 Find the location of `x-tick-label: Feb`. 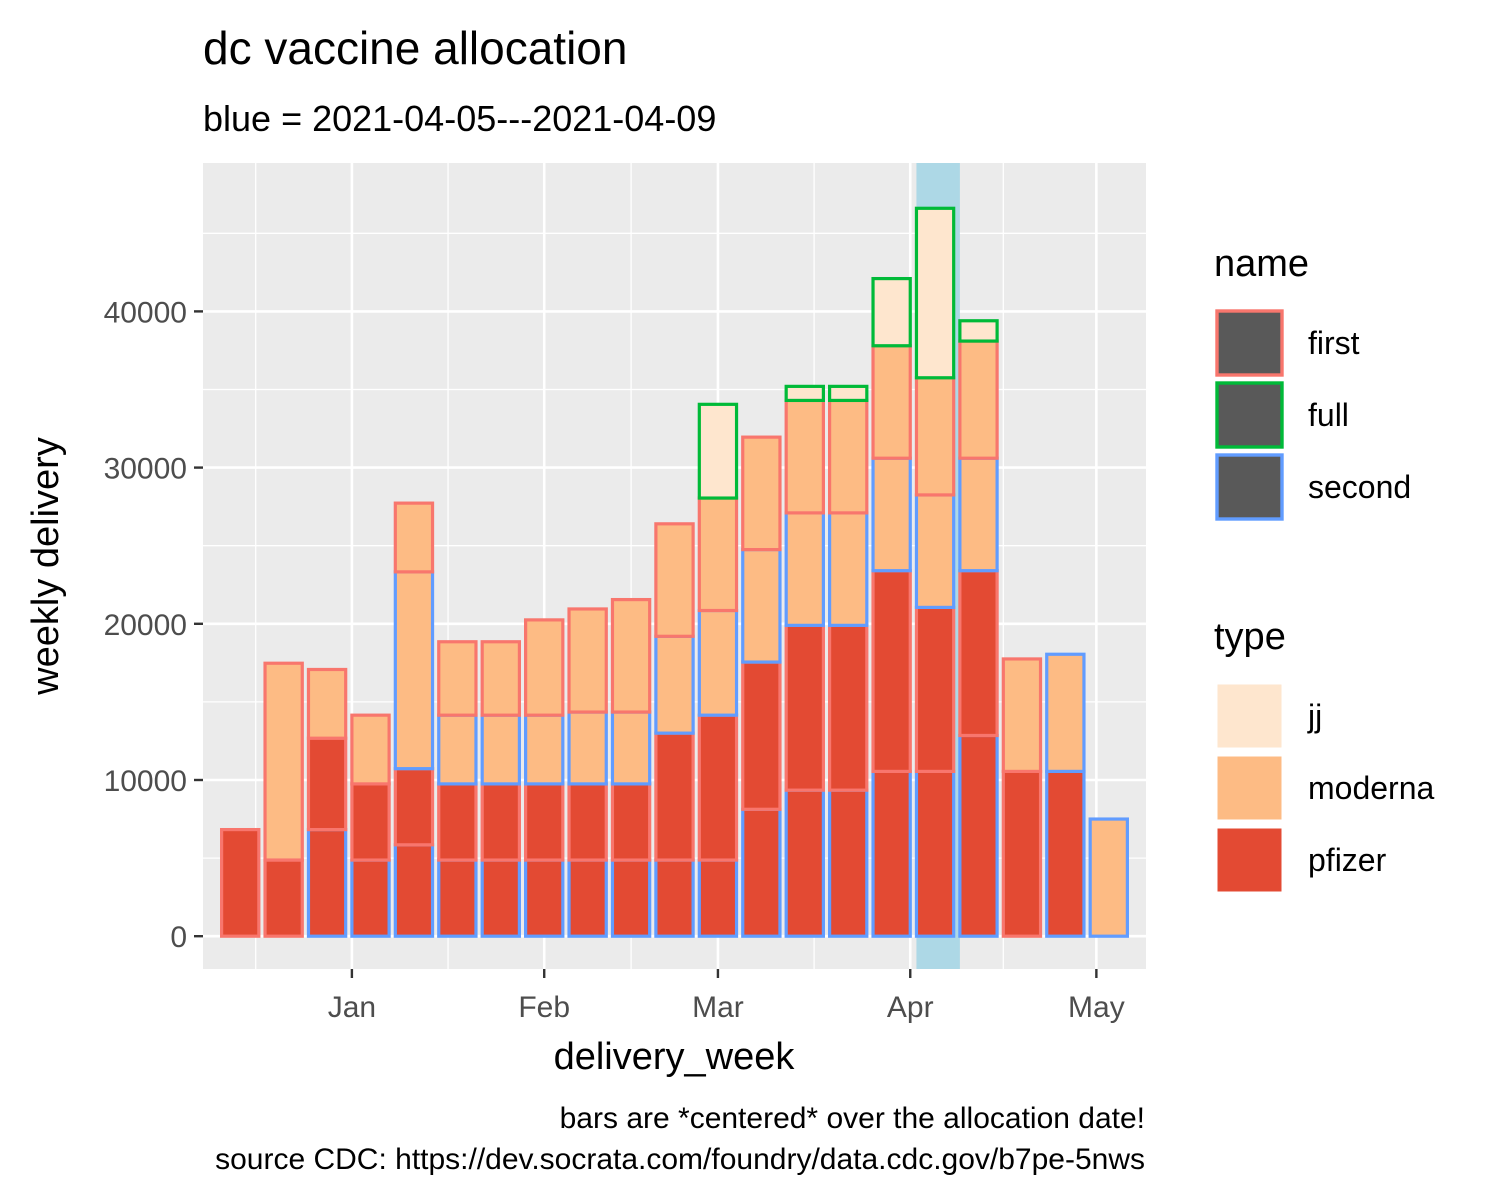

x-tick-label: Feb is located at coordinates (544, 1007).